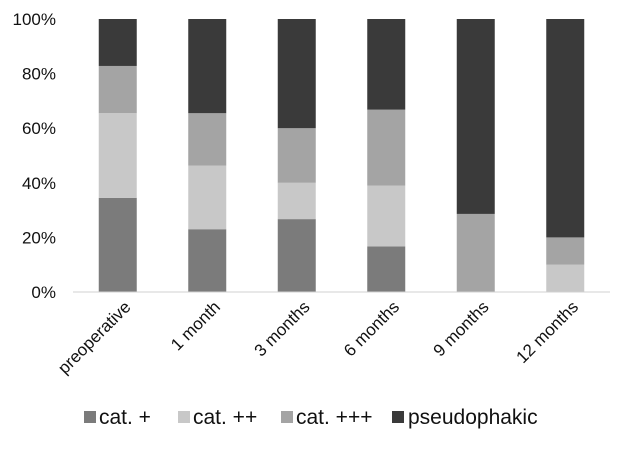 The height and width of the screenshot is (449, 633). I want to click on x-tick-label: 9 months, so click(461, 328).